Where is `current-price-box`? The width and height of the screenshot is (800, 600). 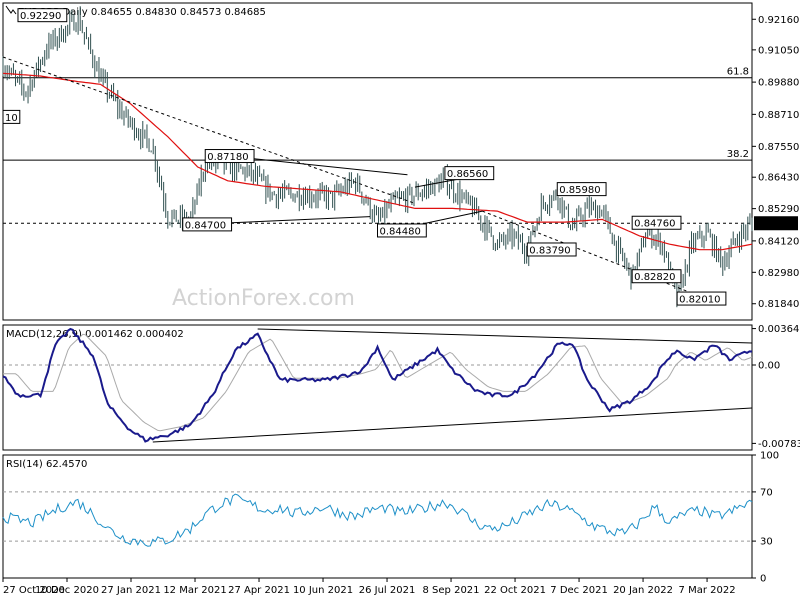
current-price-box is located at coordinates (776, 223).